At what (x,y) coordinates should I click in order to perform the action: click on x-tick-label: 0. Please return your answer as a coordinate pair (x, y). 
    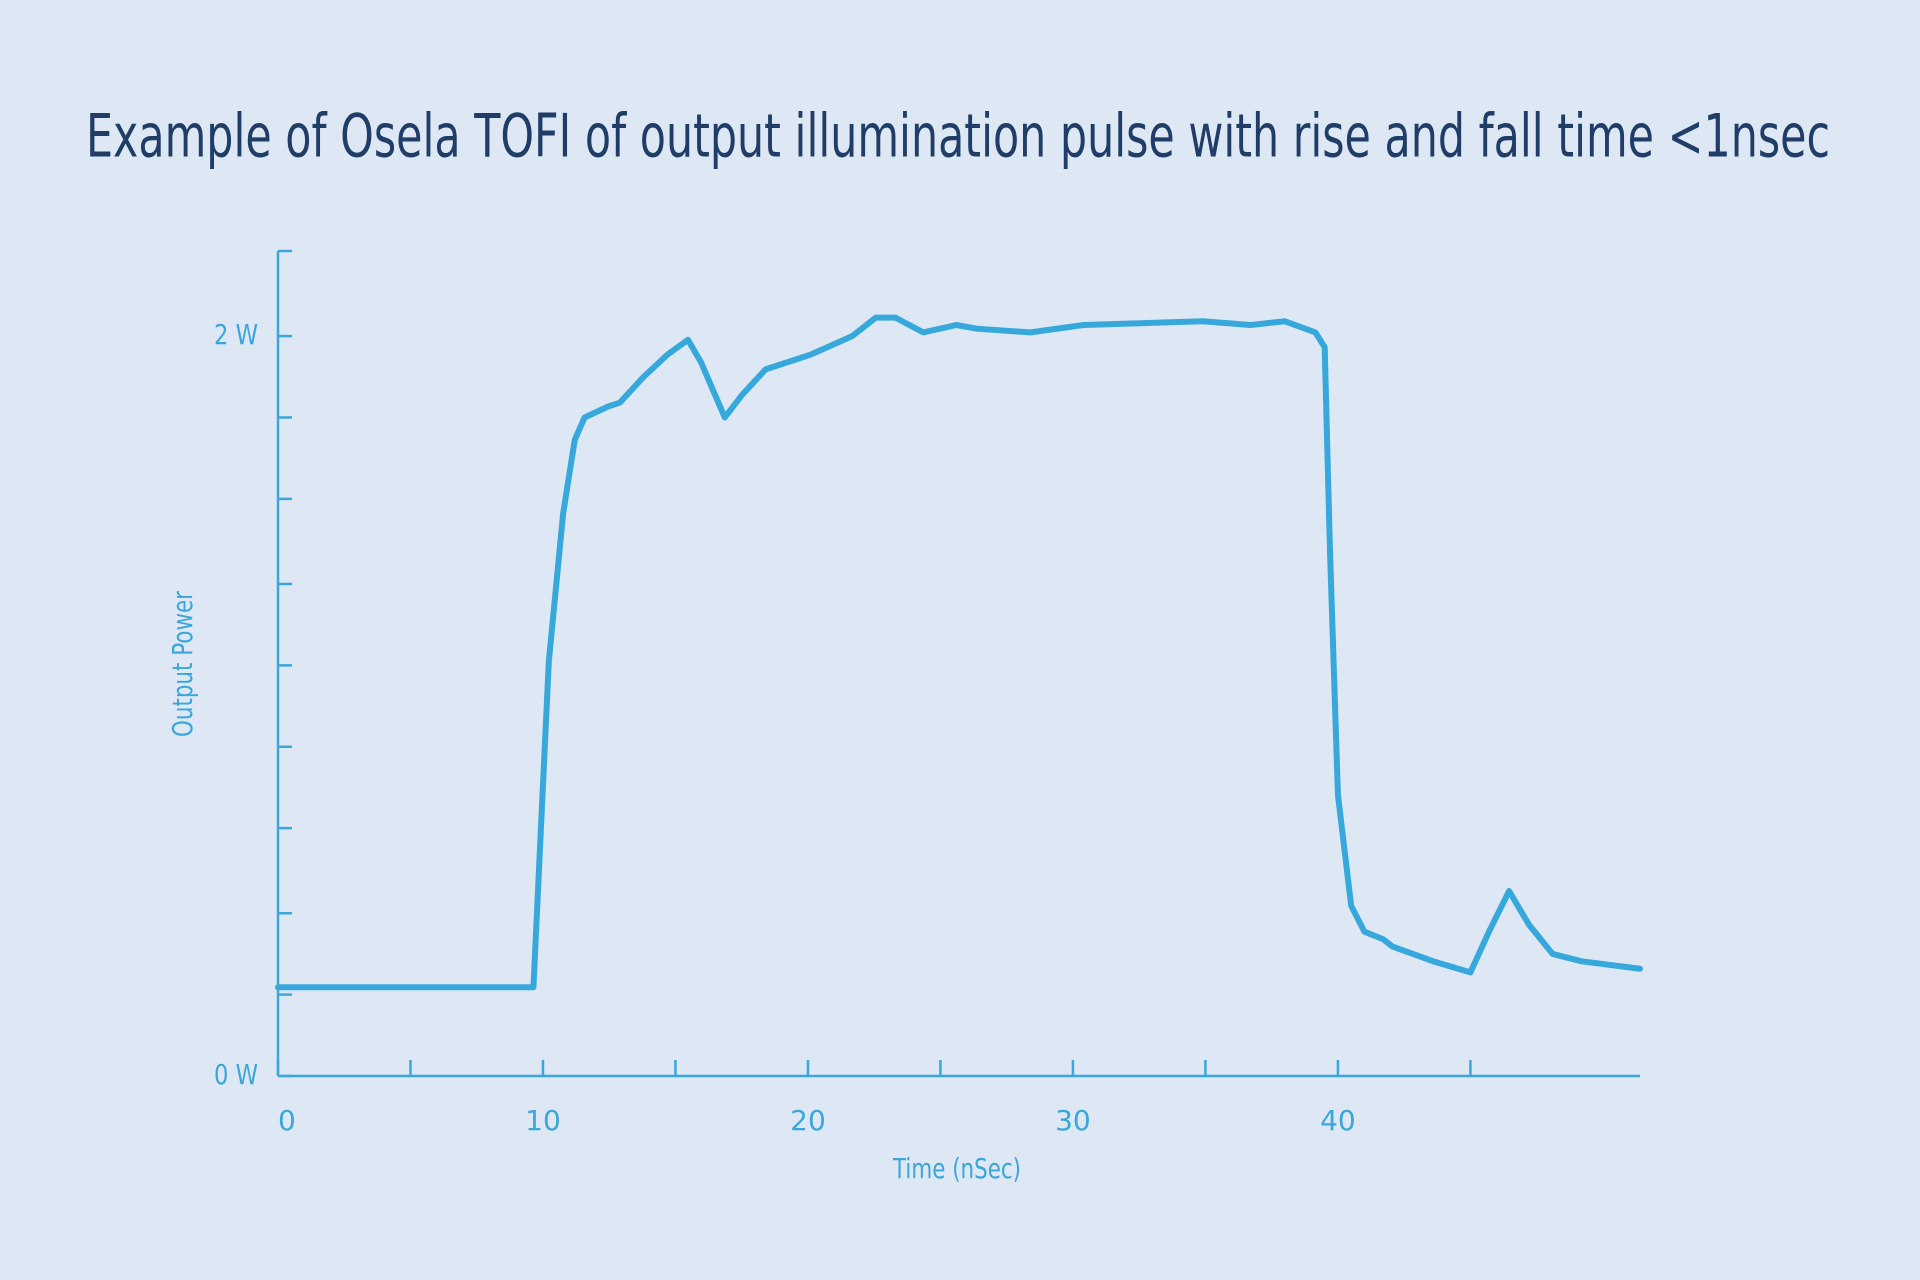
    Looking at the image, I should click on (287, 1120).